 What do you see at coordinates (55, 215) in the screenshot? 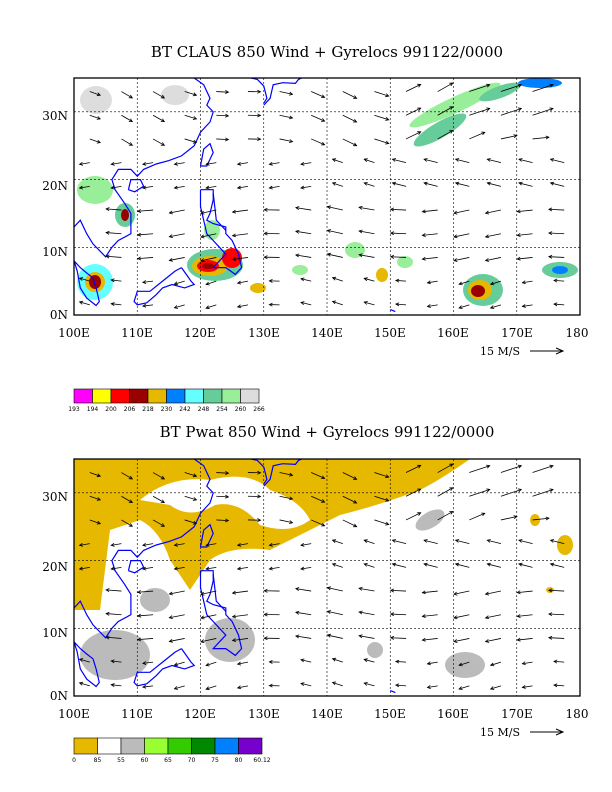
I see `lat-axis-1: 0N 10N 20N 30N` at bounding box center [55, 215].